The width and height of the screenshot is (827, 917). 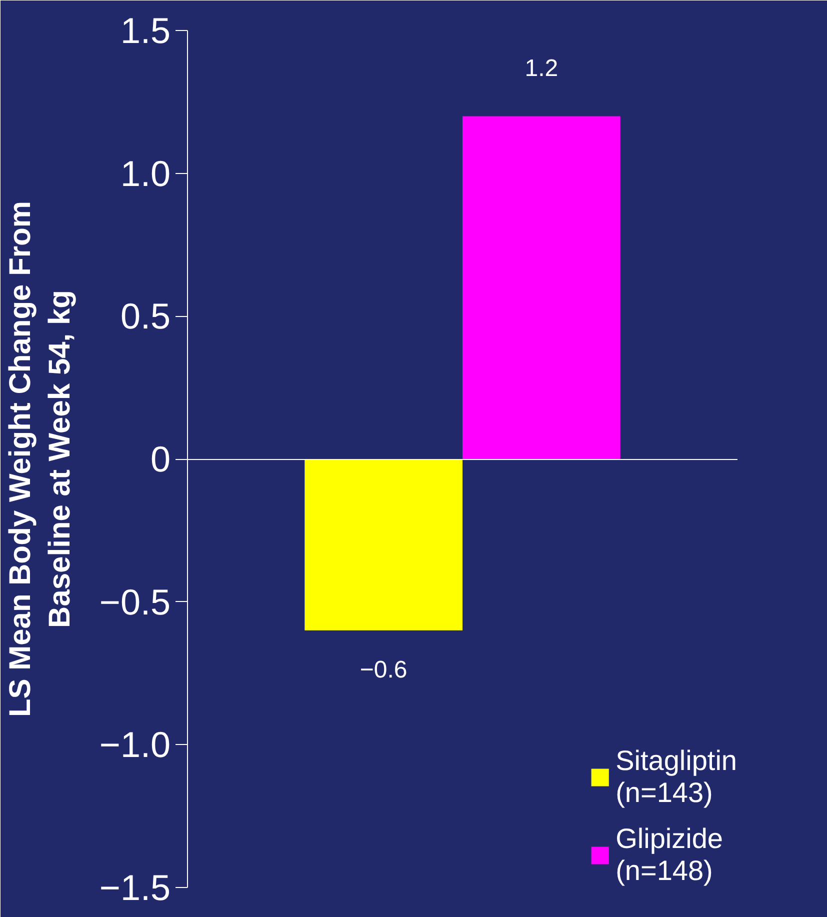 I want to click on data-label: 1.2, so click(x=541, y=68).